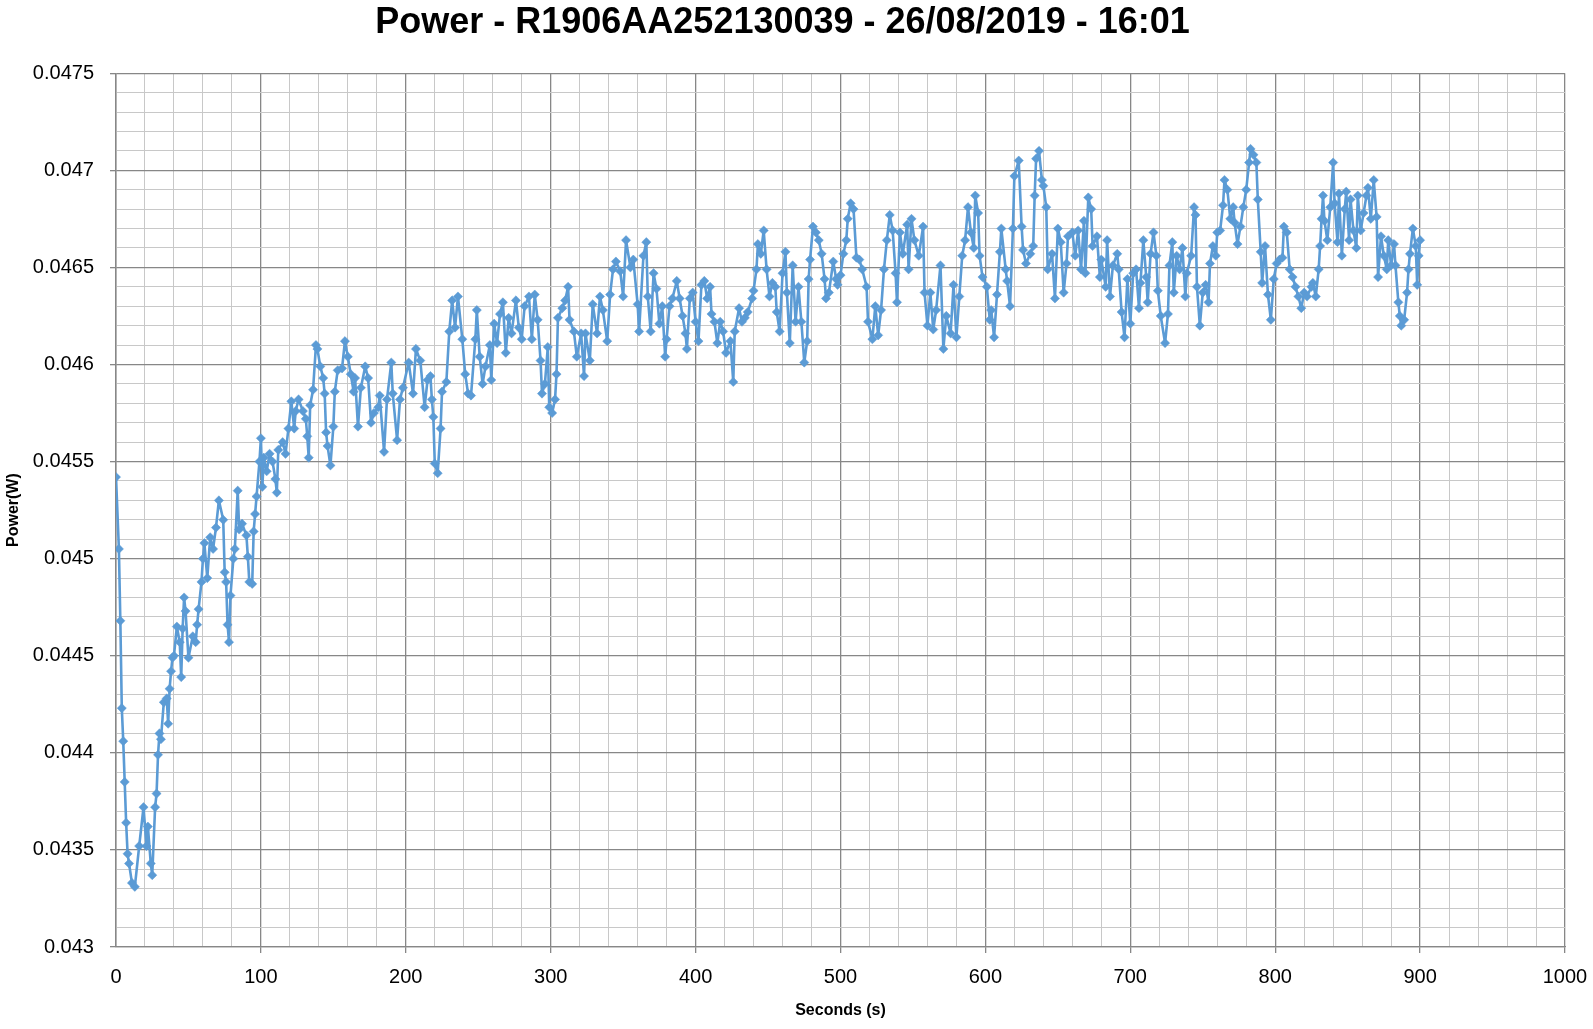 The image size is (1593, 1029). Describe the element at coordinates (1130, 975) in the screenshot. I see `x-tick-label: 700` at that location.